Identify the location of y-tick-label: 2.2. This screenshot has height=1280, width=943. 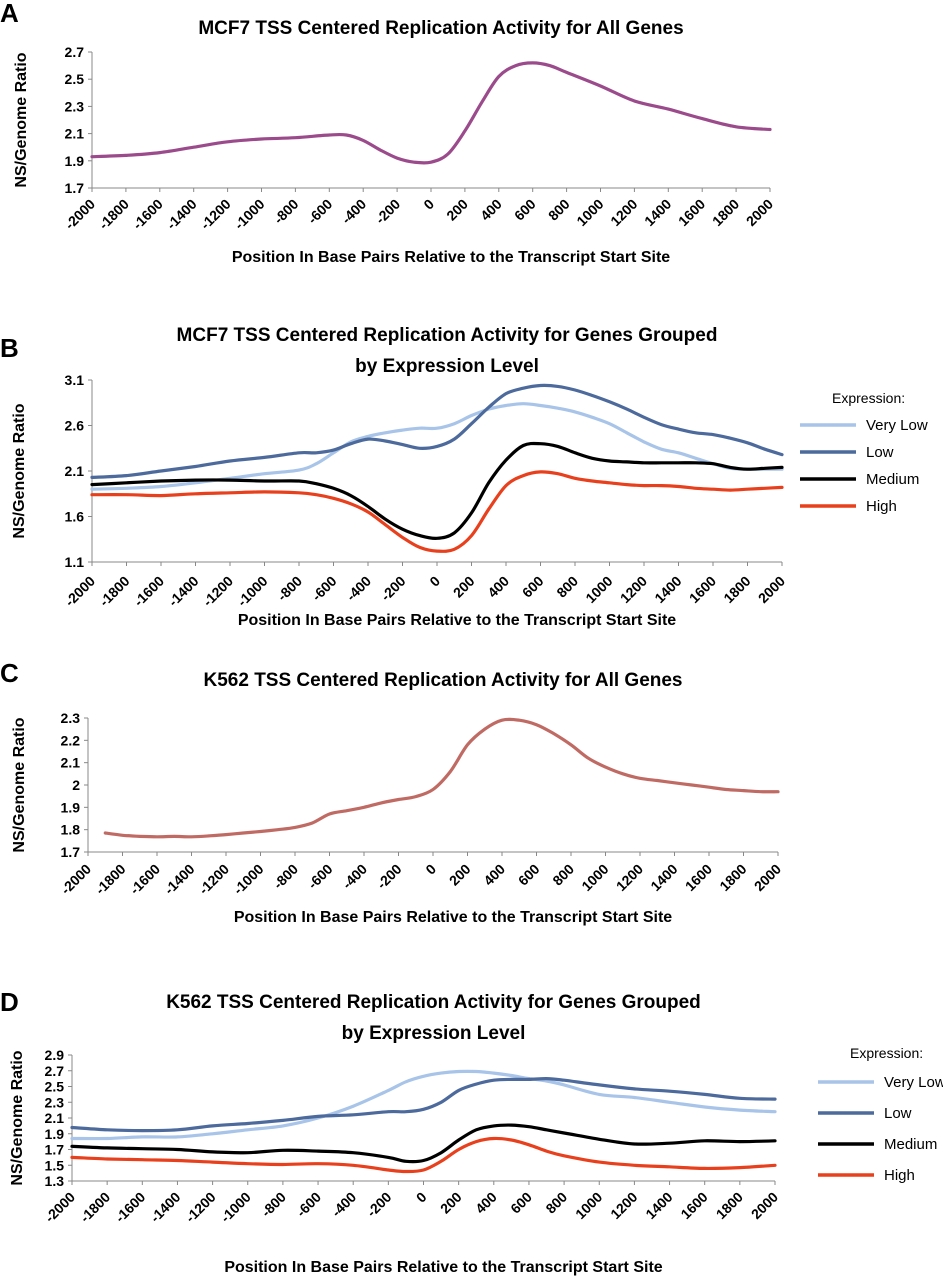
(71, 740).